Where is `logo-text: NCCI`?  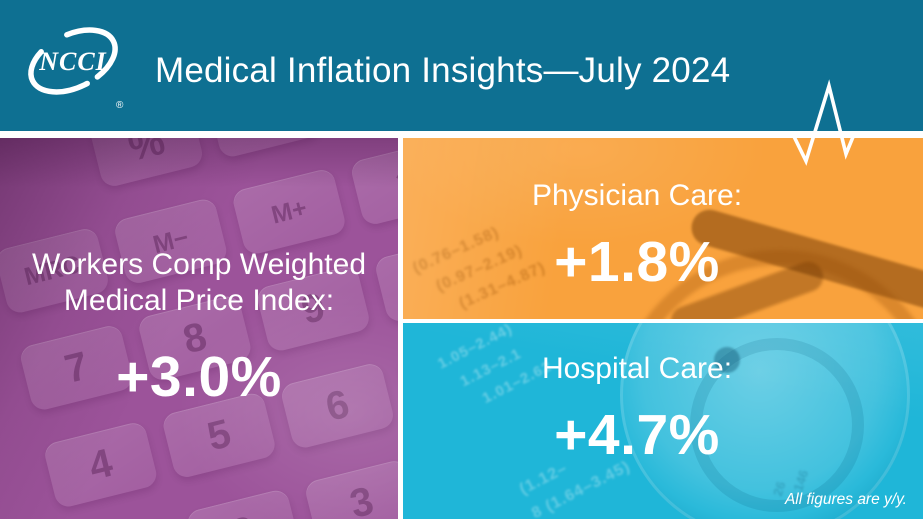
logo-text: NCCI is located at coordinates (72, 61).